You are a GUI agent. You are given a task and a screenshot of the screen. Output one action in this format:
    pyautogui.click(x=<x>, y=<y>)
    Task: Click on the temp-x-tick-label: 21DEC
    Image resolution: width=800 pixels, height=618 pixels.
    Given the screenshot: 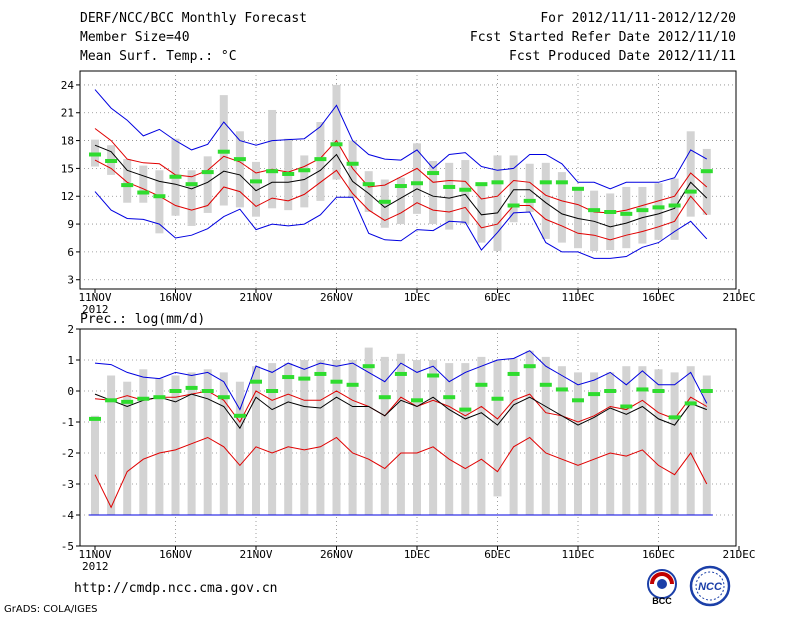 What is the action you would take?
    pyautogui.click(x=738, y=297)
    